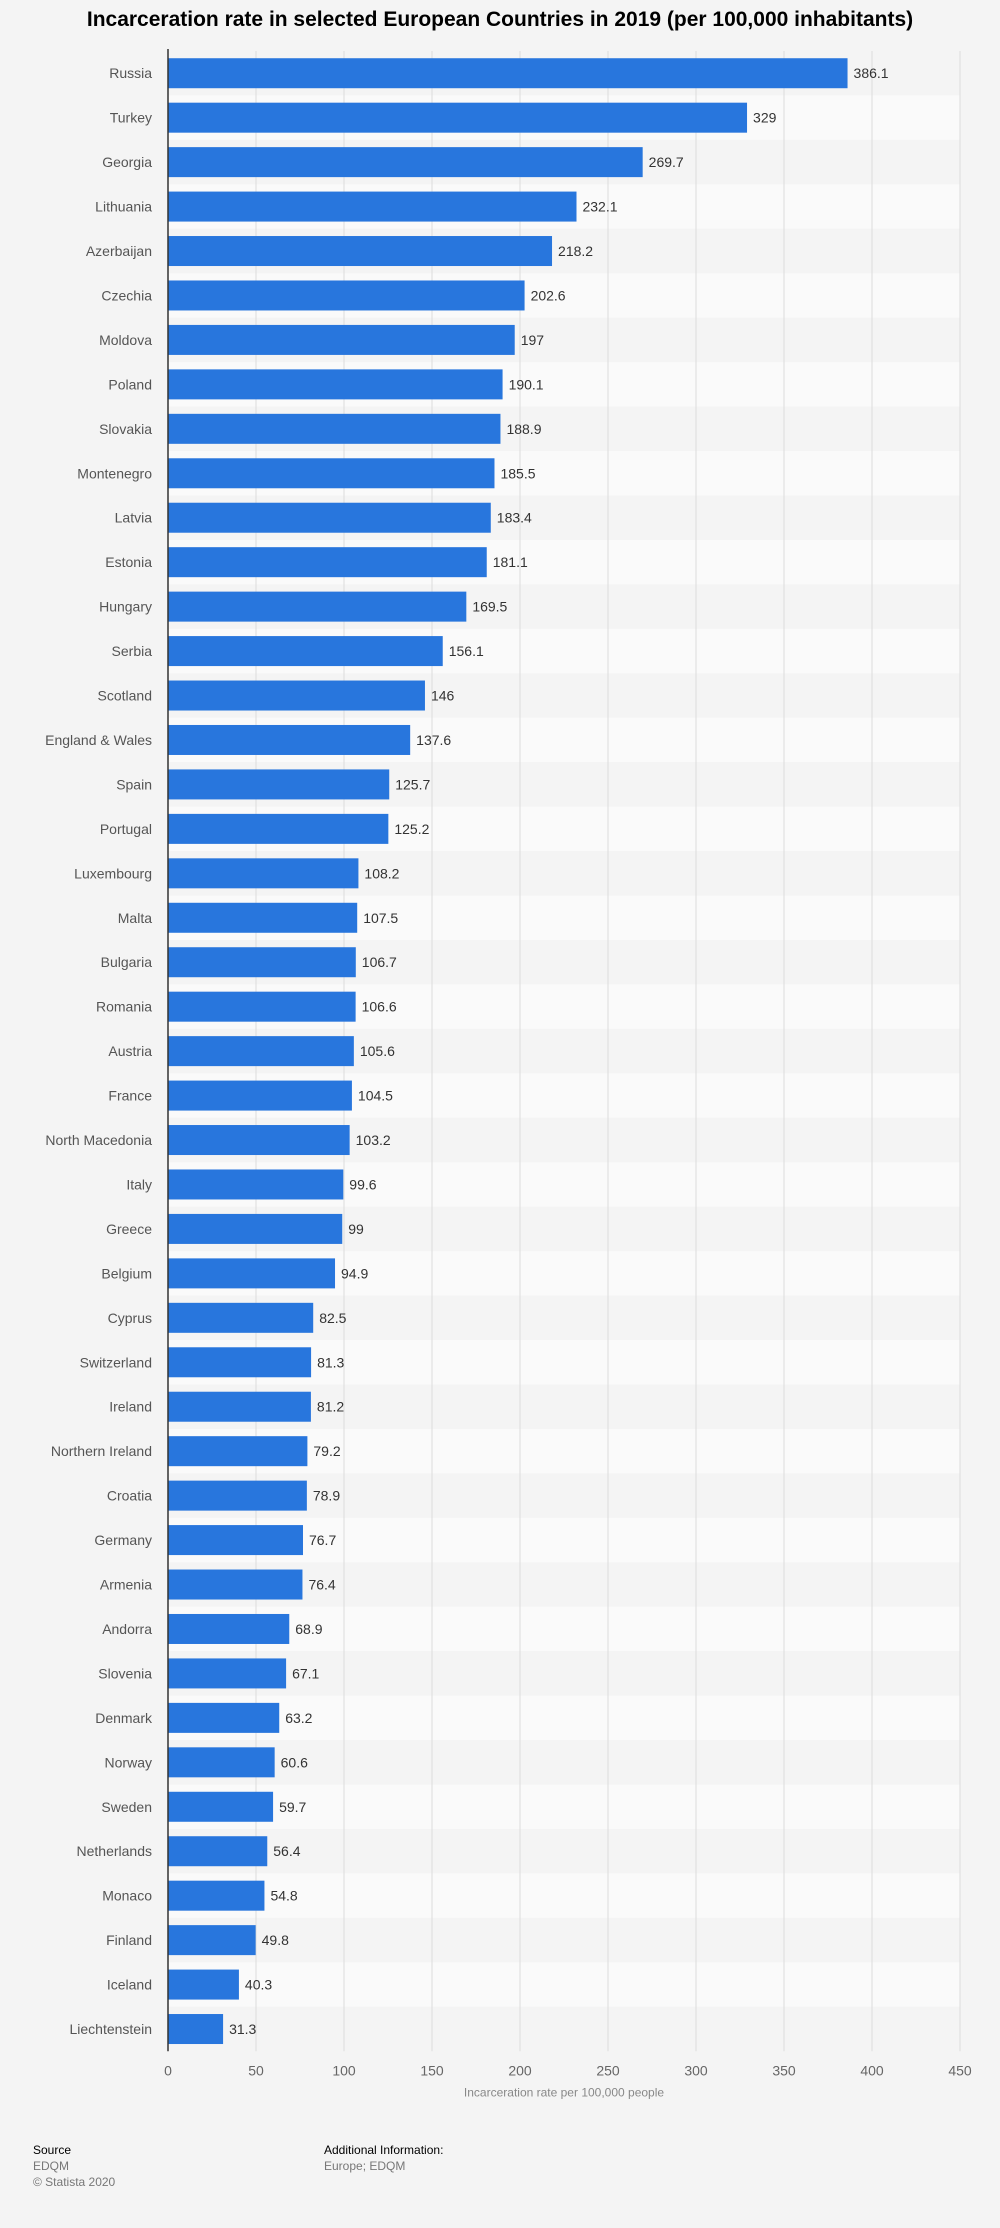 This screenshot has height=2228, width=1000. What do you see at coordinates (98, 1140) in the screenshot?
I see `category-label: North Macedonia` at bounding box center [98, 1140].